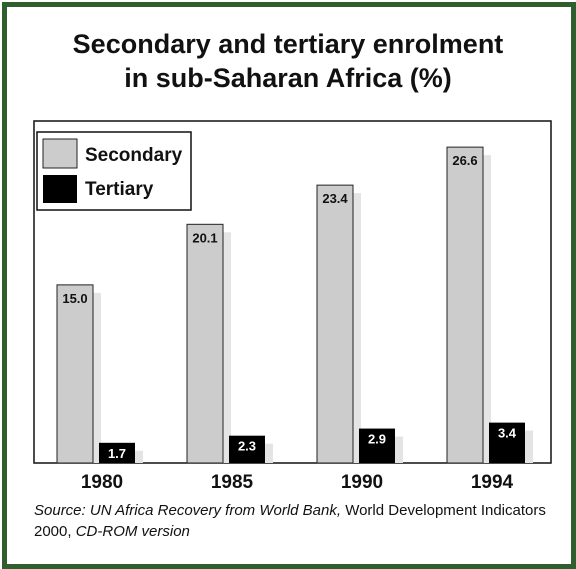 The width and height of the screenshot is (576, 569). Describe the element at coordinates (492, 482) in the screenshot. I see `x-tick-label: 1994` at that location.